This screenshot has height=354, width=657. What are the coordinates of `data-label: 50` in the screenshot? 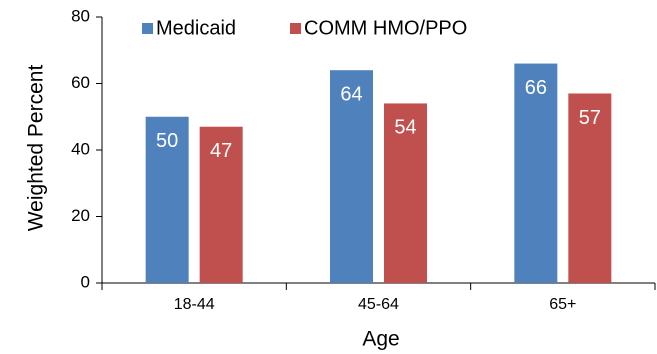 It's located at (167, 141).